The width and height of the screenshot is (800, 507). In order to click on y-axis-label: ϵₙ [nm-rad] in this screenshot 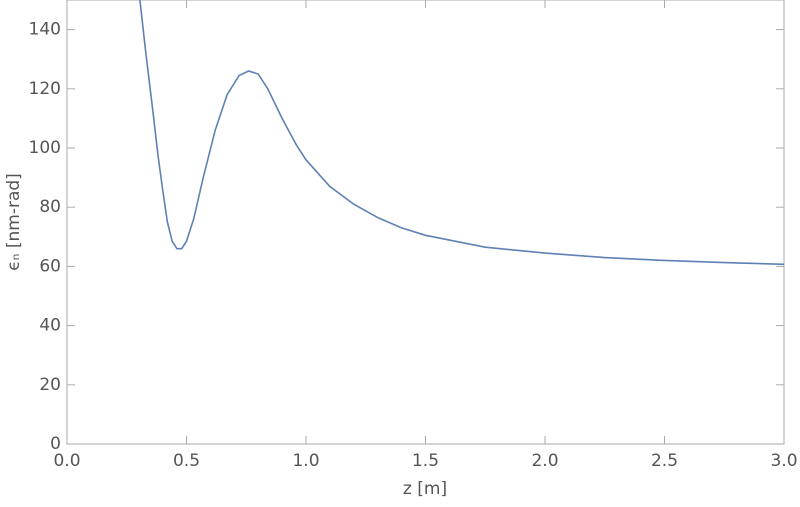, I will do `click(14, 222)`.